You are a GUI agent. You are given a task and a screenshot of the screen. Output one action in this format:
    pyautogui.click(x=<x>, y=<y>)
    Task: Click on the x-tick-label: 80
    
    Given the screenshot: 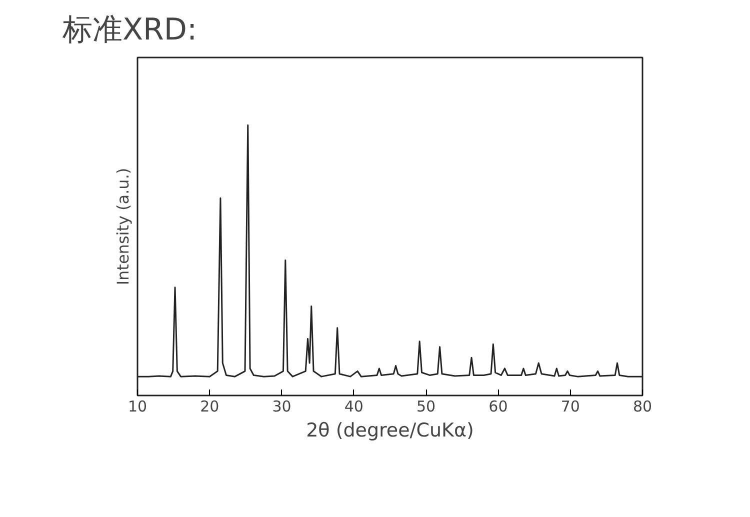 What is the action you would take?
    pyautogui.click(x=642, y=407)
    